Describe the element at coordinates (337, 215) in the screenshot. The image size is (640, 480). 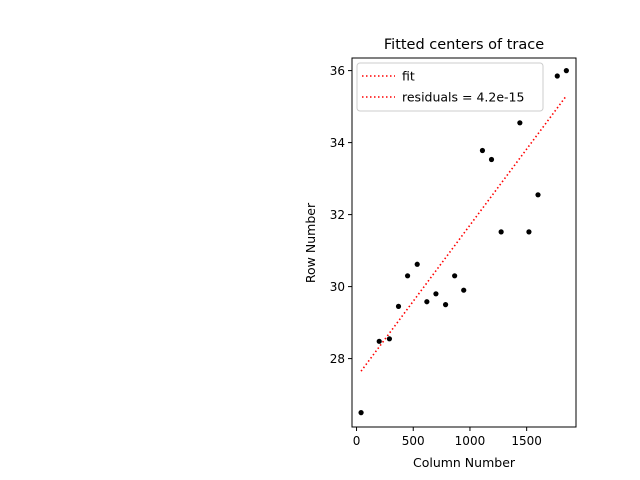
I see `y-tick-label: 32` at that location.